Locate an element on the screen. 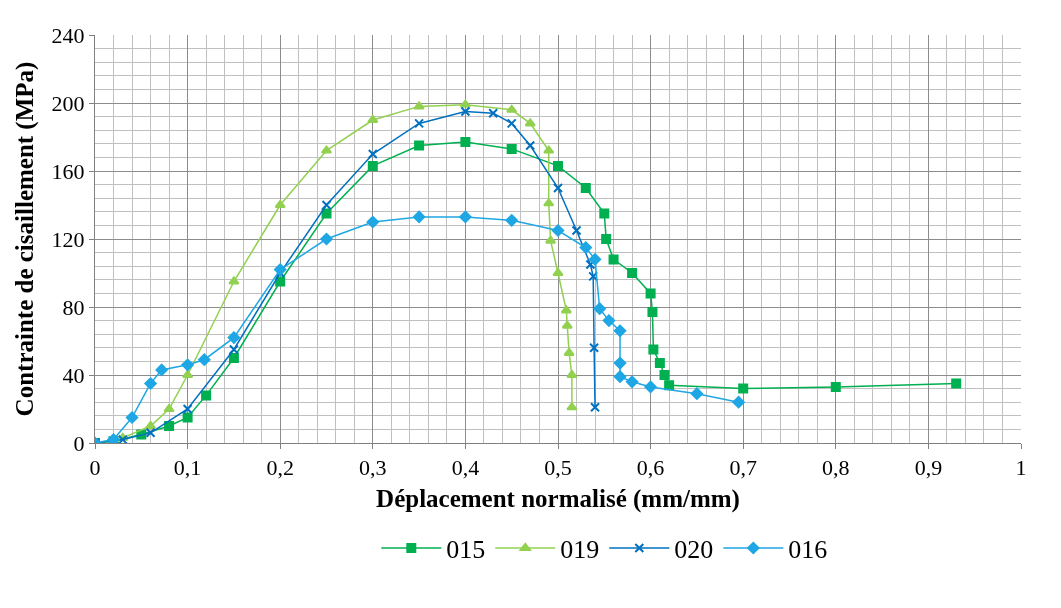 This screenshot has width=1061, height=608. y-axis-title: Contrainte de cisaillement (MPa) is located at coordinates (25, 239).